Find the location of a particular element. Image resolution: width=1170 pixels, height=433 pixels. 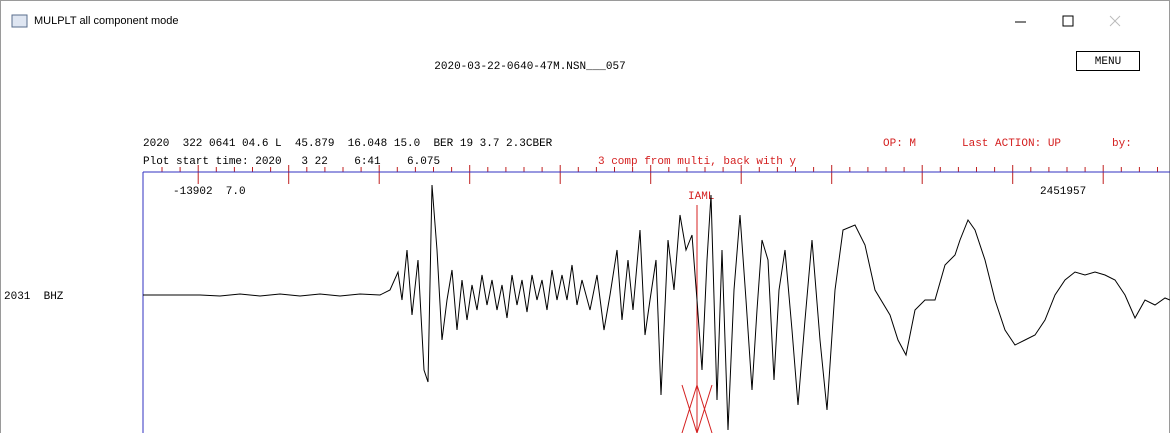

plot-start: Plot start time: 2020 3 22 6:41 6.075 is located at coordinates (291, 162).